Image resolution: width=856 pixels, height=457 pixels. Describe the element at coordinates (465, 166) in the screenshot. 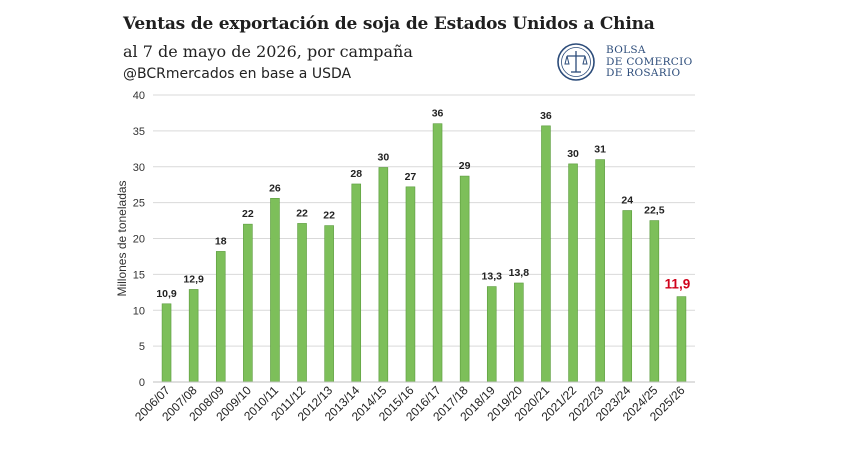

I see `data-label: 29` at that location.